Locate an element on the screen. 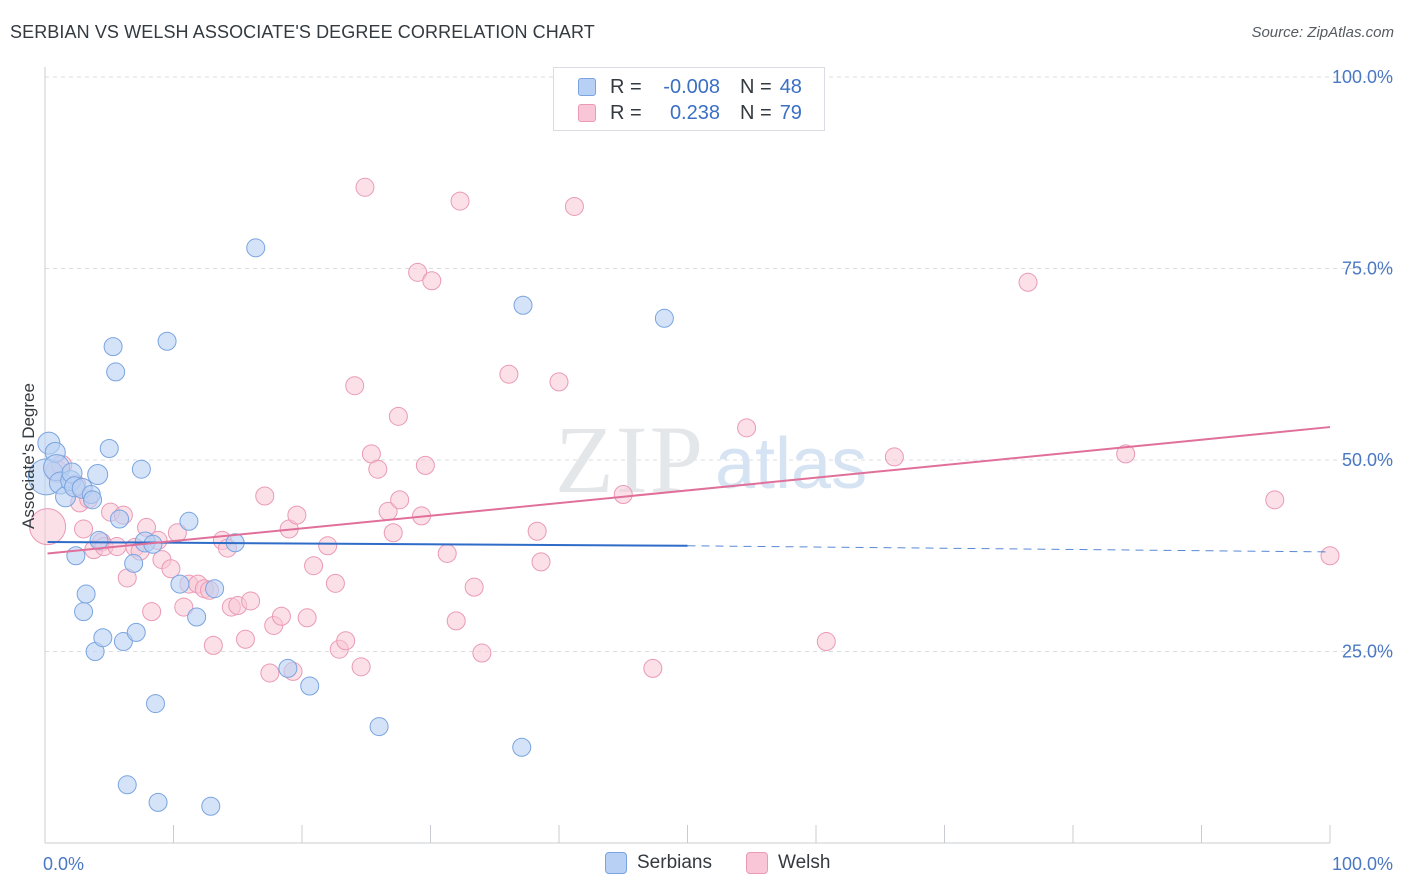  serbians-legend-swatch is located at coordinates (616, 863).